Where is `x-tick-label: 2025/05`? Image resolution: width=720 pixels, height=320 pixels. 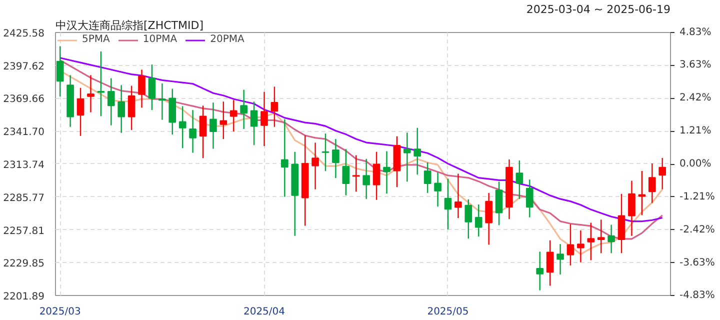
x-tick-label: 2025/05 is located at coordinates (448, 312).